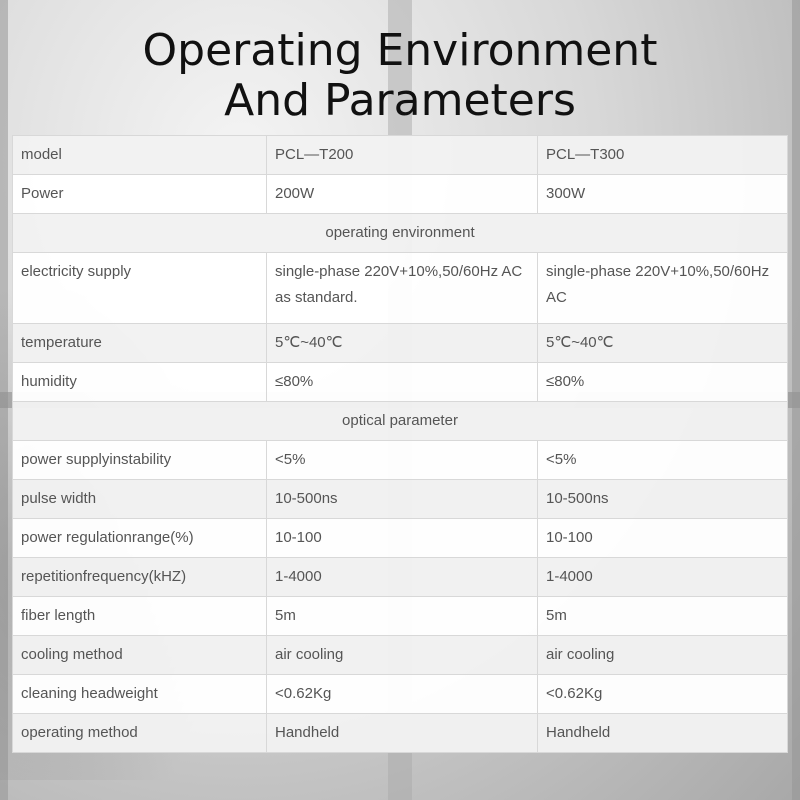 Image resolution: width=800 pixels, height=800 pixels. I want to click on parameter-name: model, so click(139, 155).